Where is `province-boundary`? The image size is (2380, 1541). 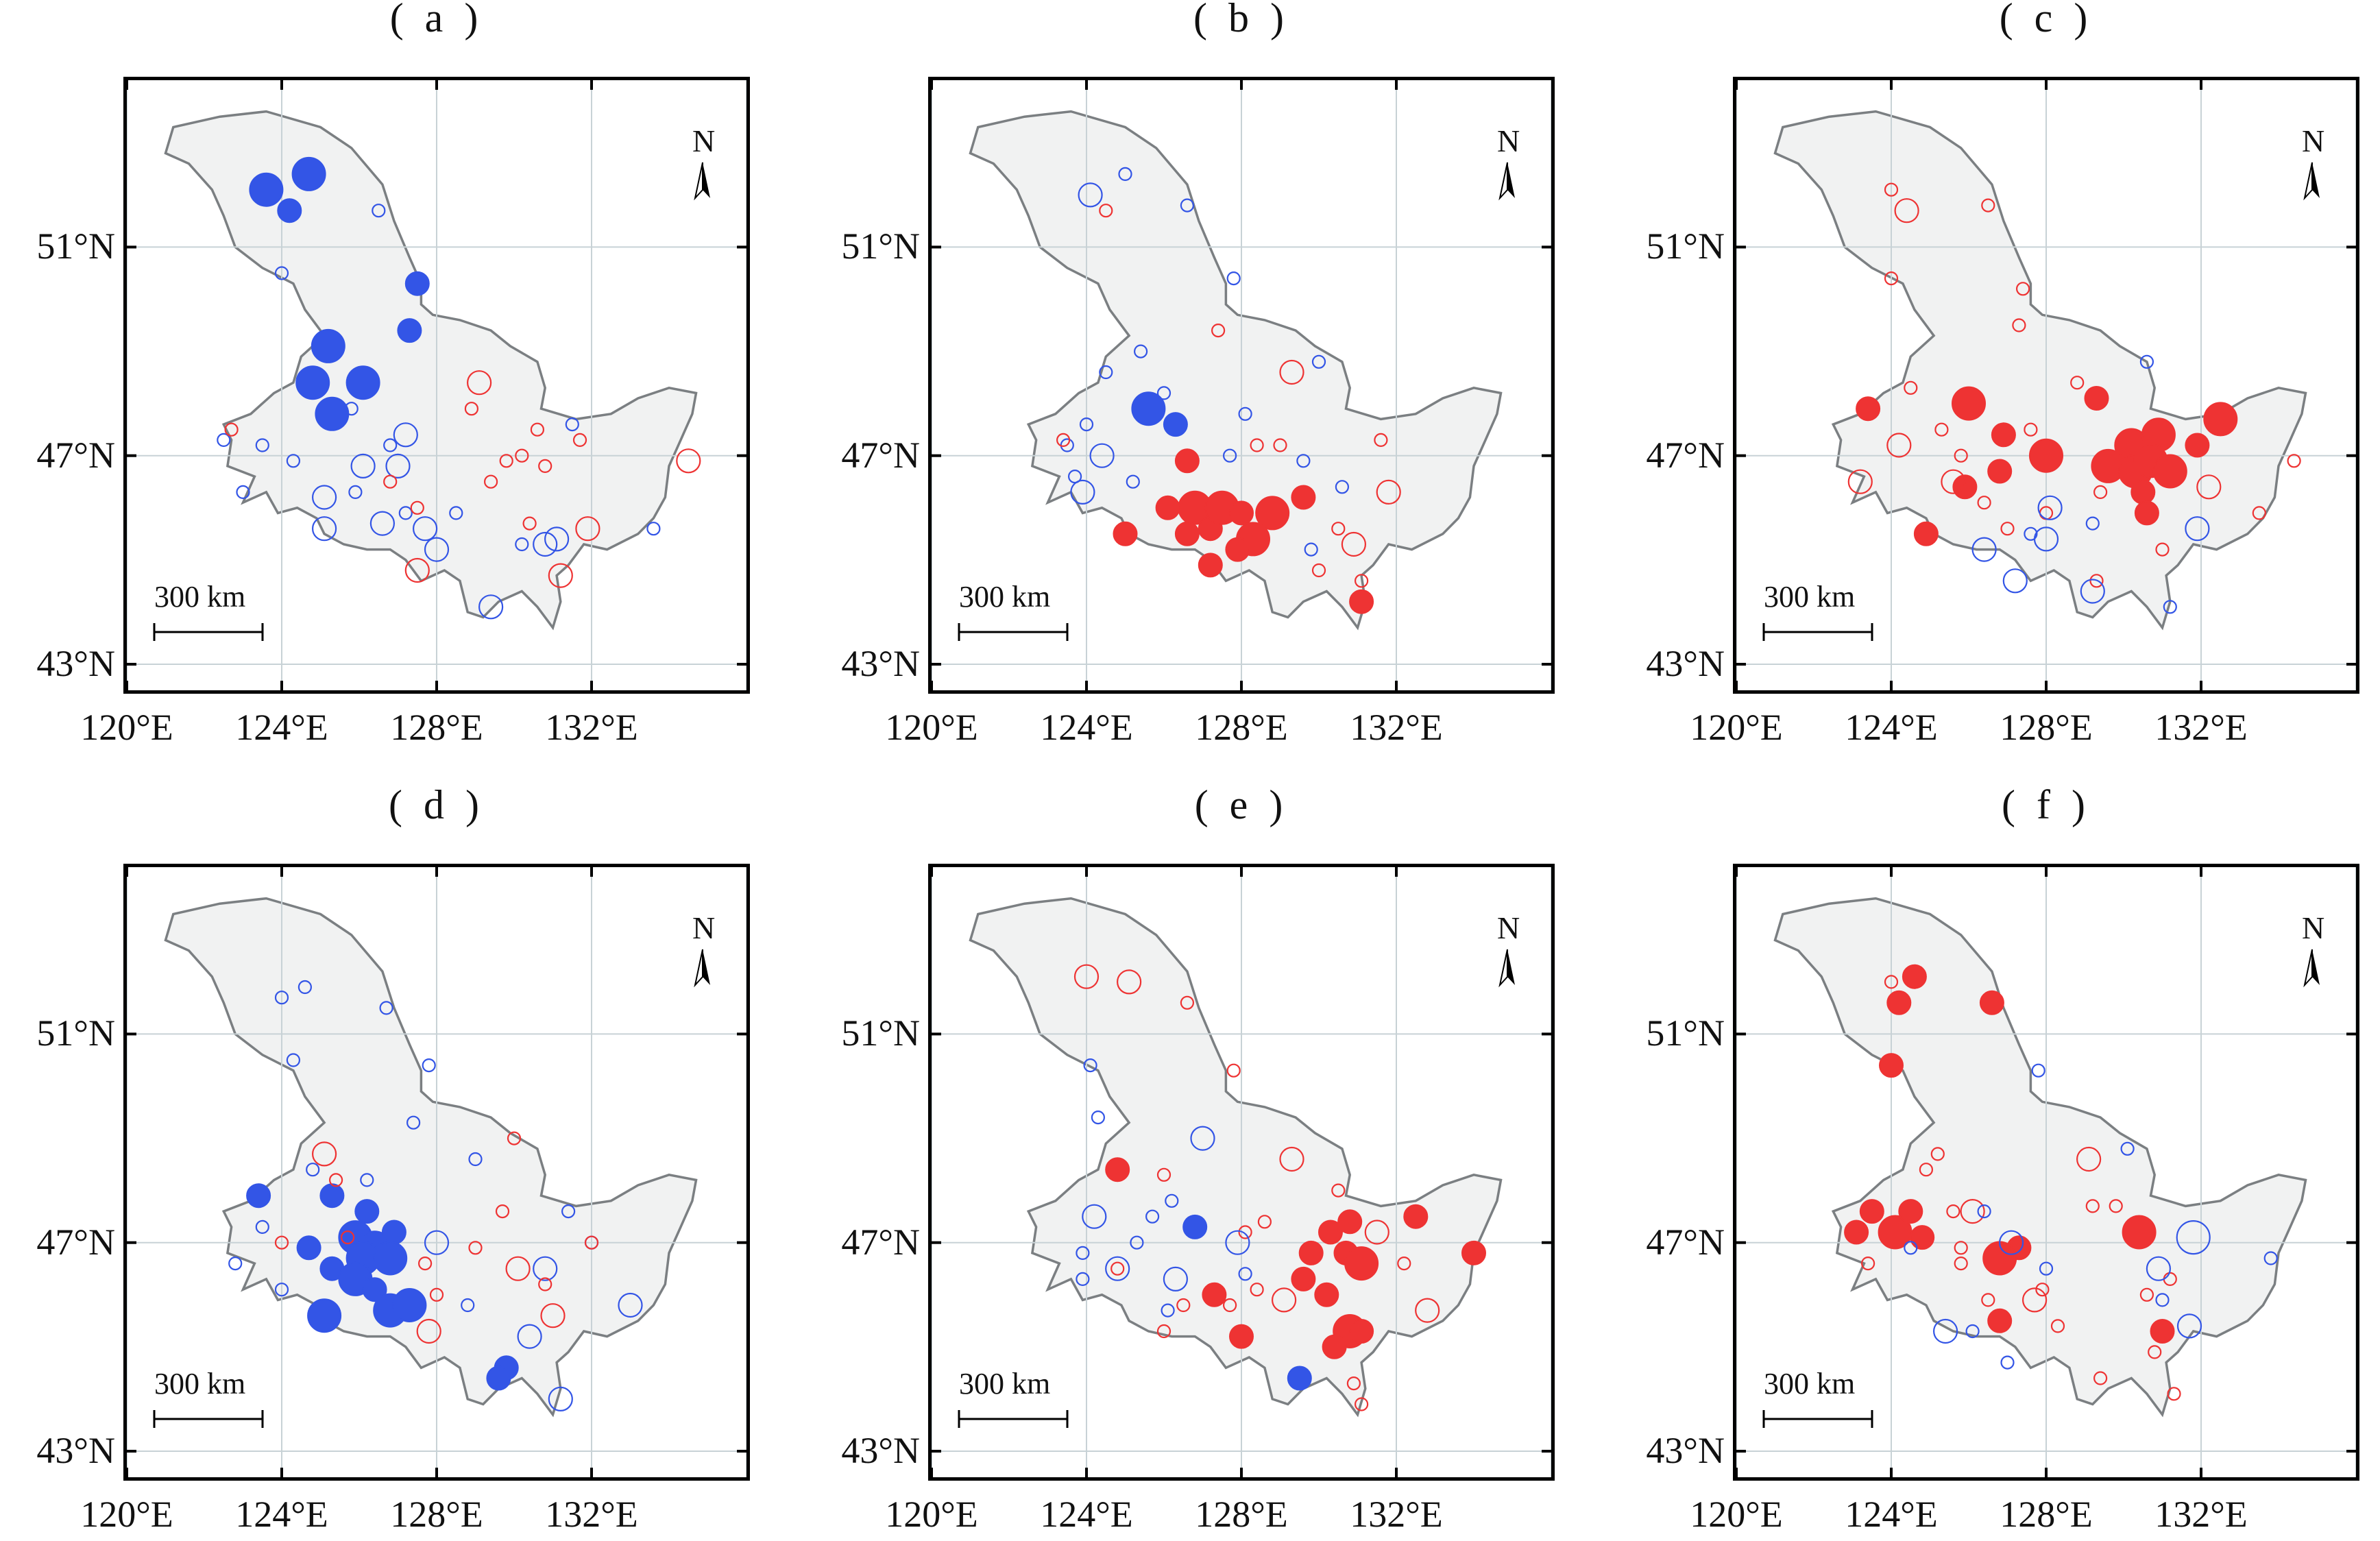 province-boundary is located at coordinates (431, 1157).